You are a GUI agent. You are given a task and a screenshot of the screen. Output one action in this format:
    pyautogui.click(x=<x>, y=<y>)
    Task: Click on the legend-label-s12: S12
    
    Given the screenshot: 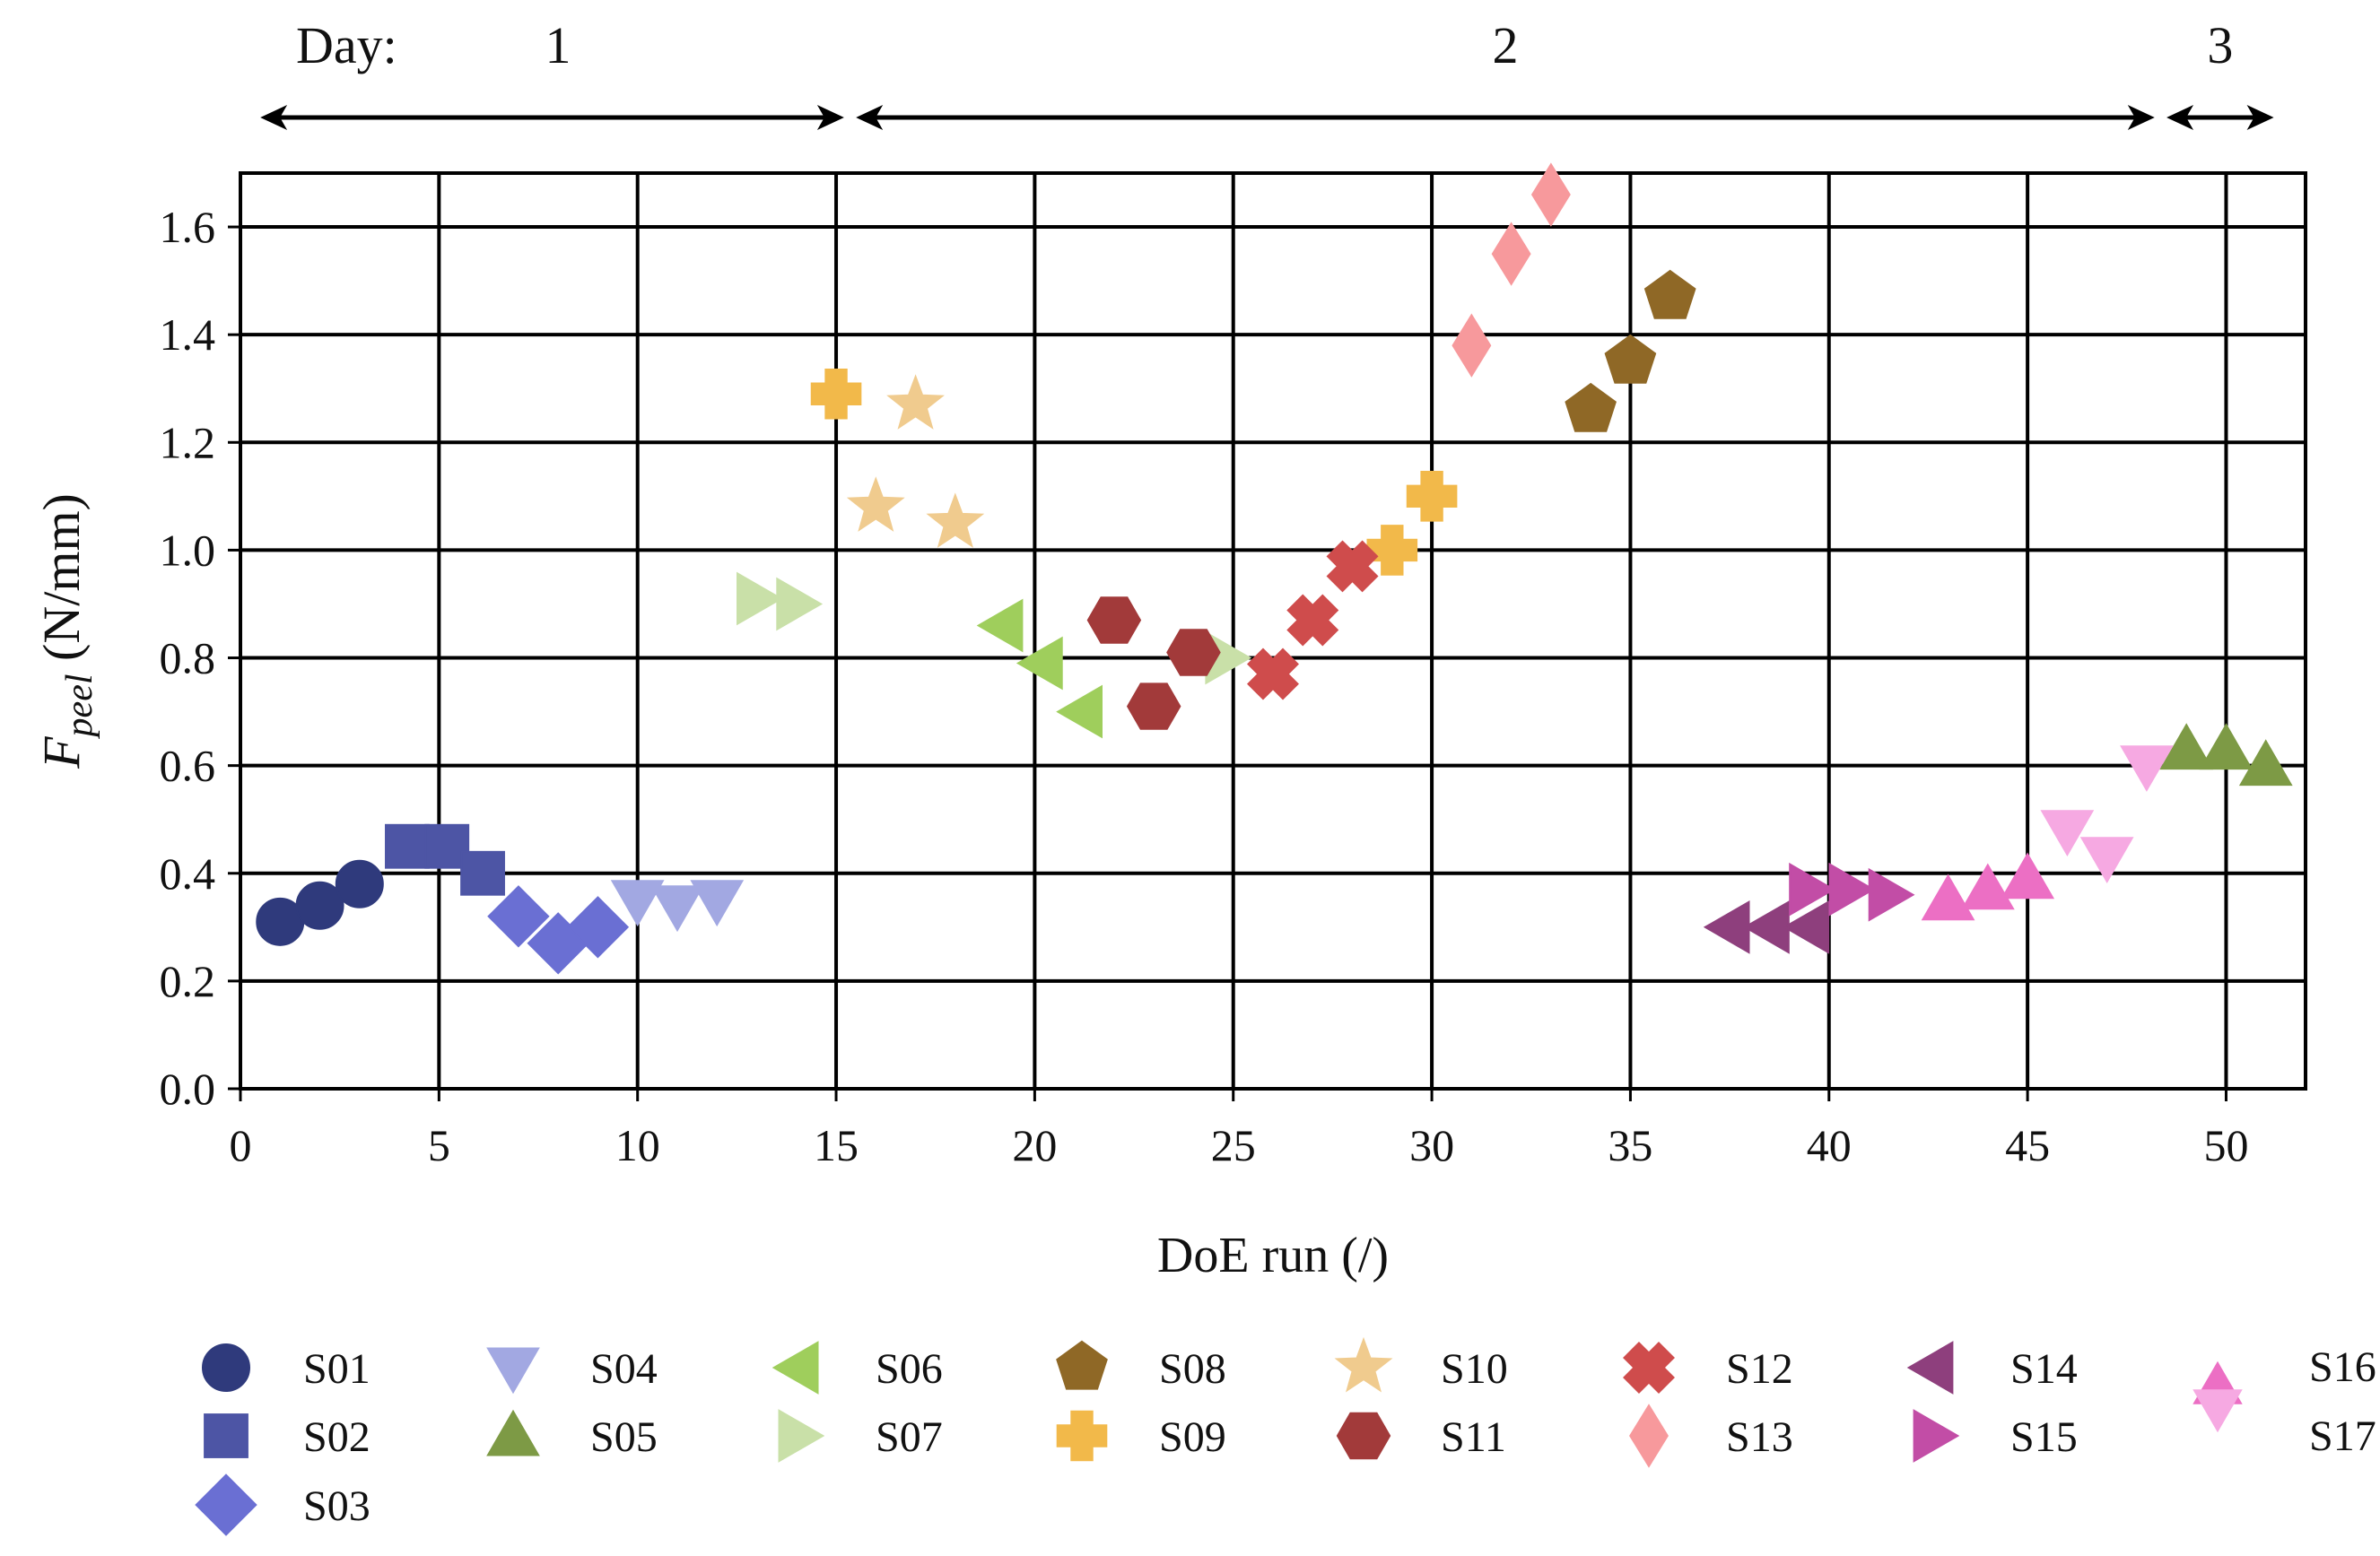 What is the action you would take?
    pyautogui.click(x=1759, y=1369)
    